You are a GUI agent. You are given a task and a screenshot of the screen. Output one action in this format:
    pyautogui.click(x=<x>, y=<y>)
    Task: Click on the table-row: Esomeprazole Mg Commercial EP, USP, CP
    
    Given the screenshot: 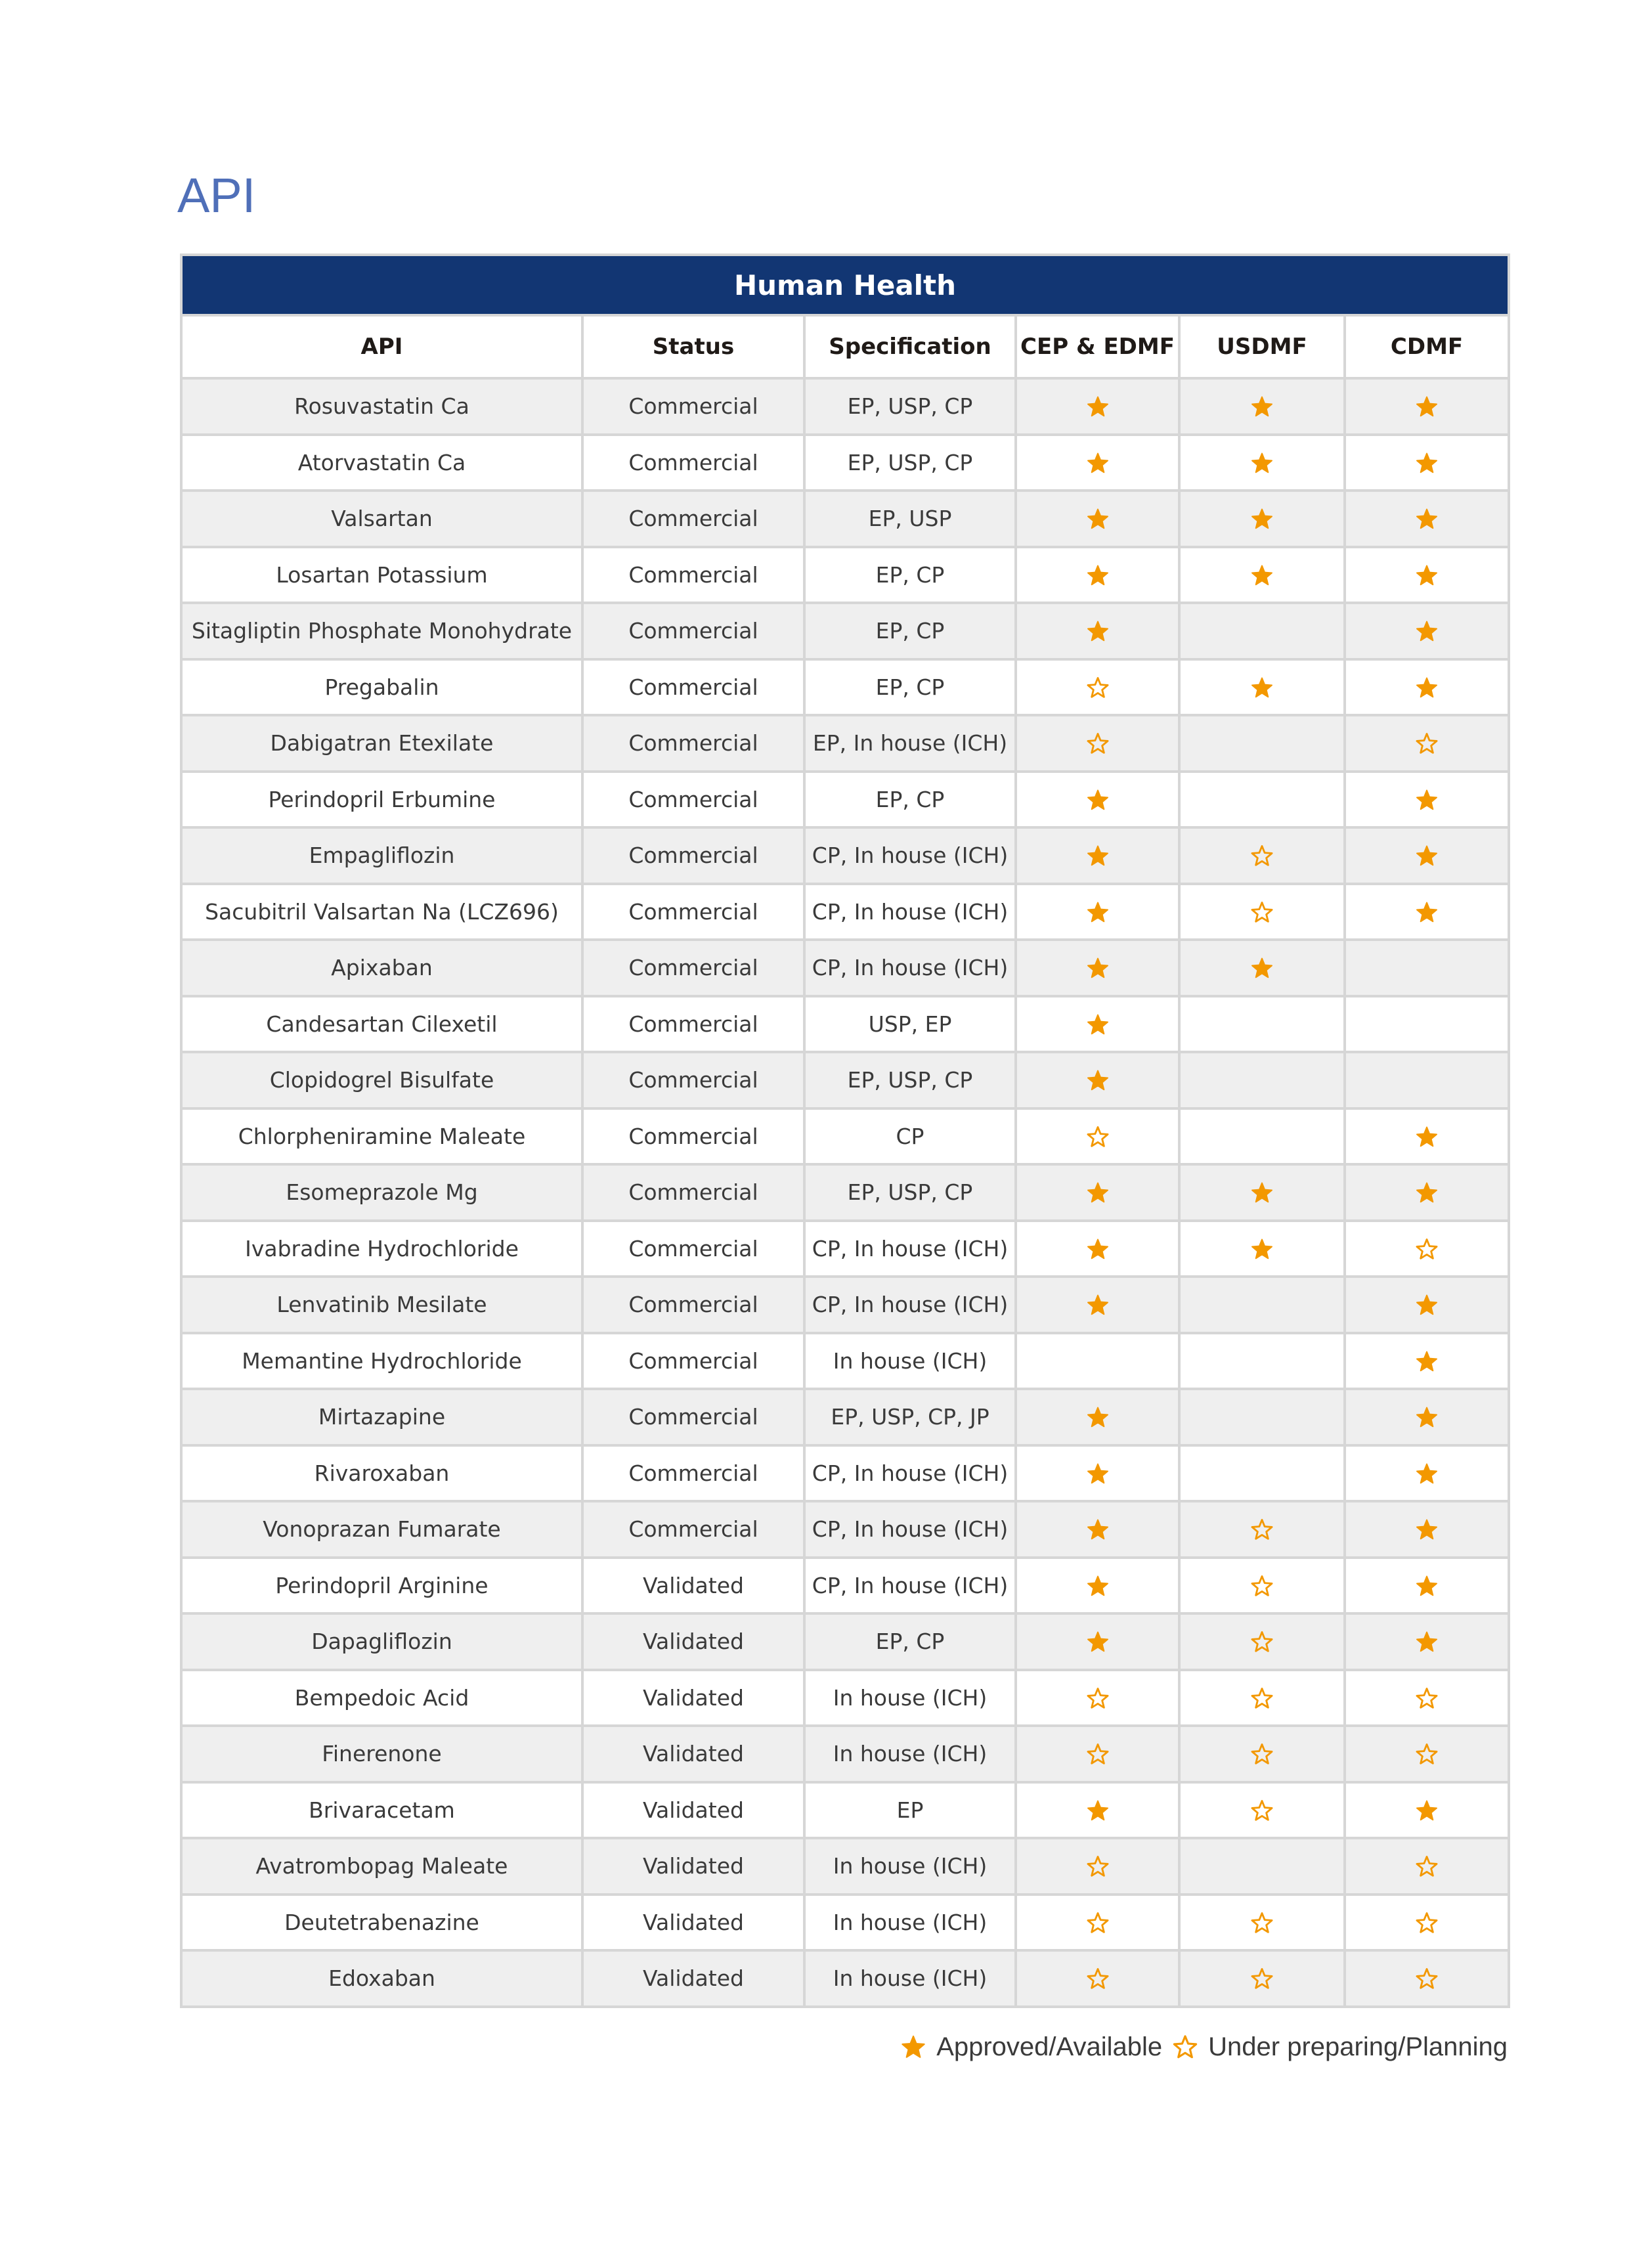 What is the action you would take?
    pyautogui.click(x=845, y=1192)
    